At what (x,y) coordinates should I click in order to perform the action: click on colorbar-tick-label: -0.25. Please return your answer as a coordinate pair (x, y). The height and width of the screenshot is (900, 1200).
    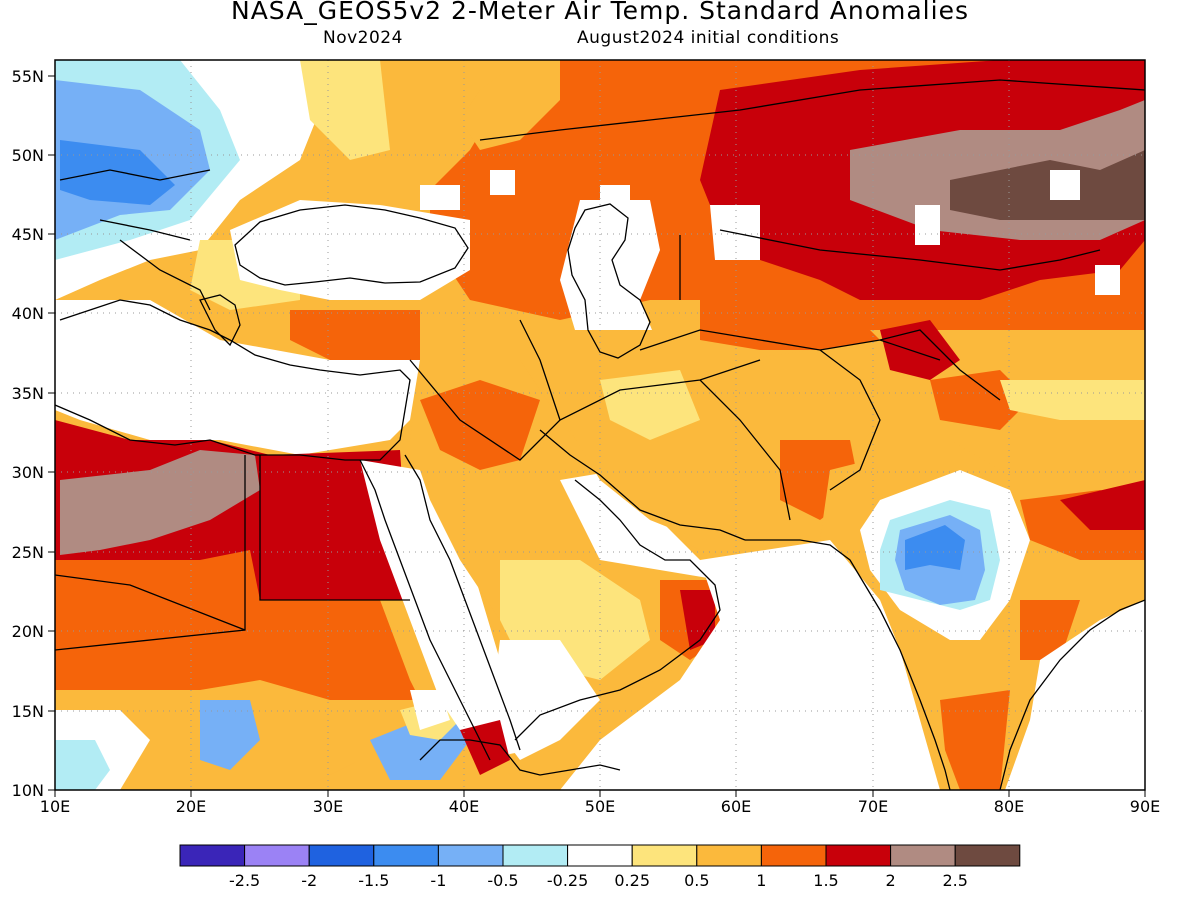
    Looking at the image, I should click on (567, 880).